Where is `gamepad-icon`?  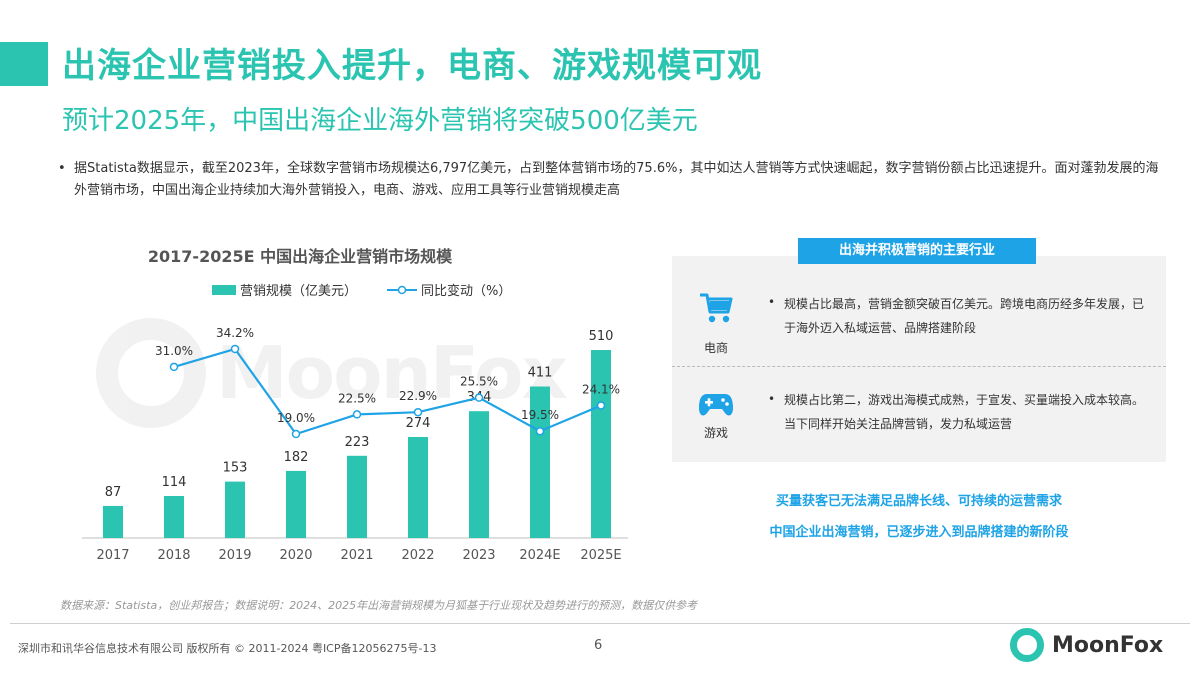 gamepad-icon is located at coordinates (716, 405).